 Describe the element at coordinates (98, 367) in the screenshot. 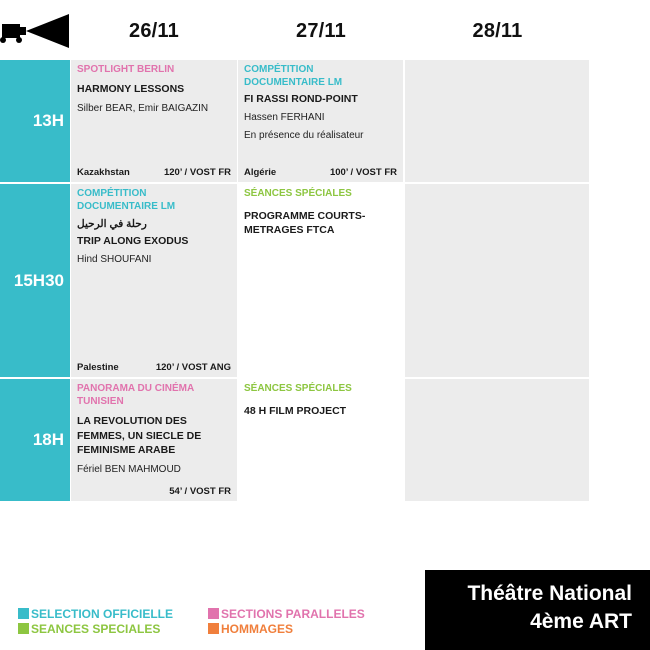

I see `film-country: Palestine` at that location.